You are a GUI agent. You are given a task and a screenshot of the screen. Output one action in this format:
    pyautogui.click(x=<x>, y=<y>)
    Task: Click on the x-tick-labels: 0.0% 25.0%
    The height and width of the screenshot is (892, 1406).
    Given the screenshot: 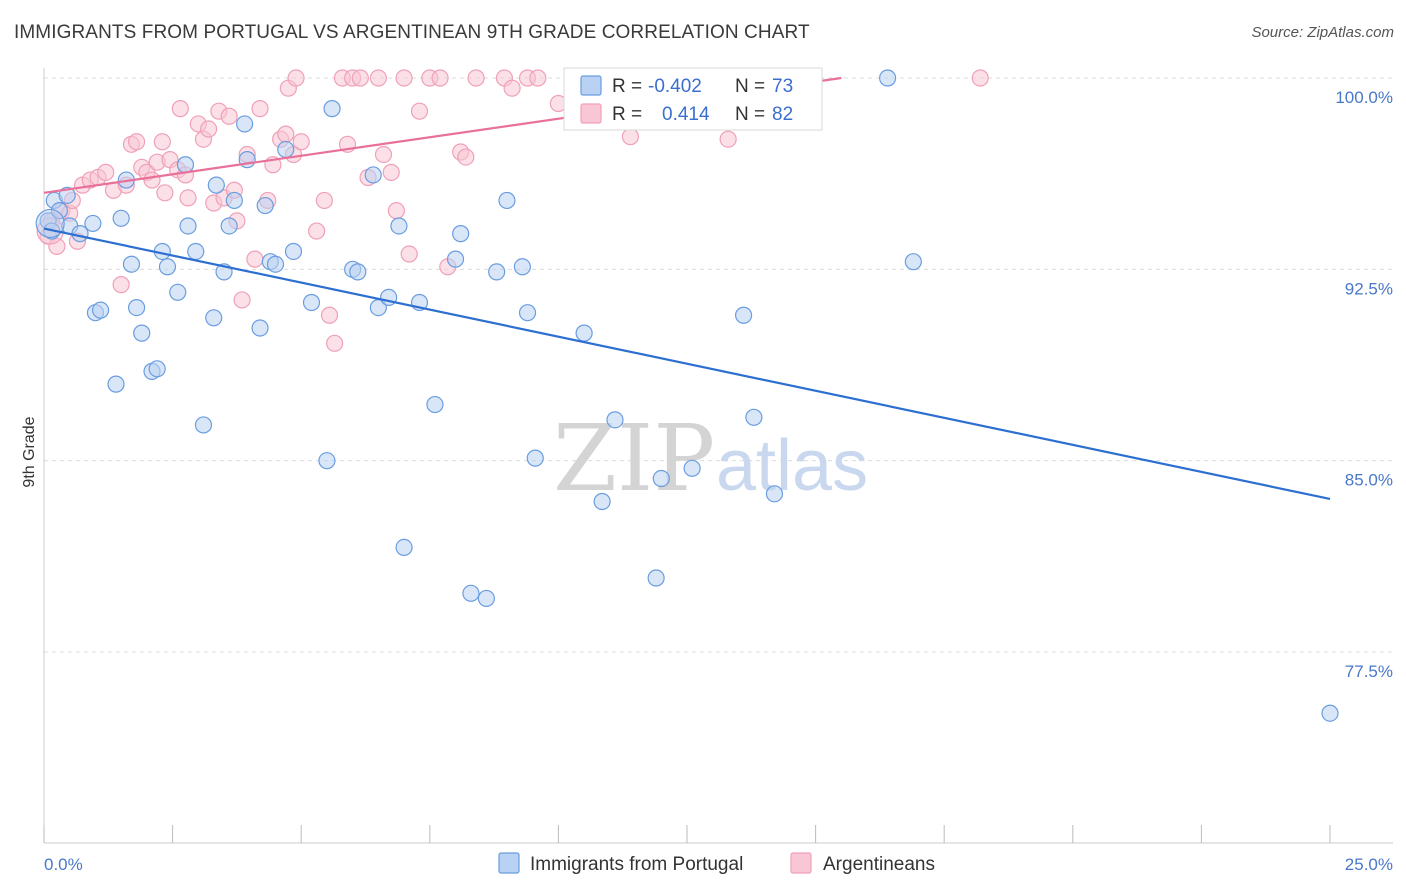 What is the action you would take?
    pyautogui.click(x=718, y=864)
    